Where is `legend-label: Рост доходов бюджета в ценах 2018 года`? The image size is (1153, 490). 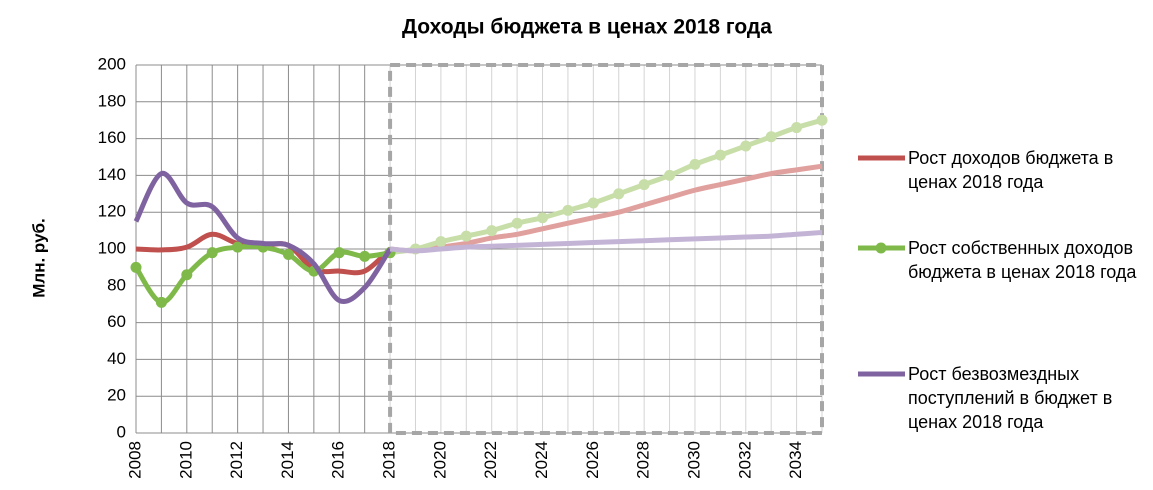 legend-label: Рост доходов бюджета в ценах 2018 года is located at coordinates (1011, 170).